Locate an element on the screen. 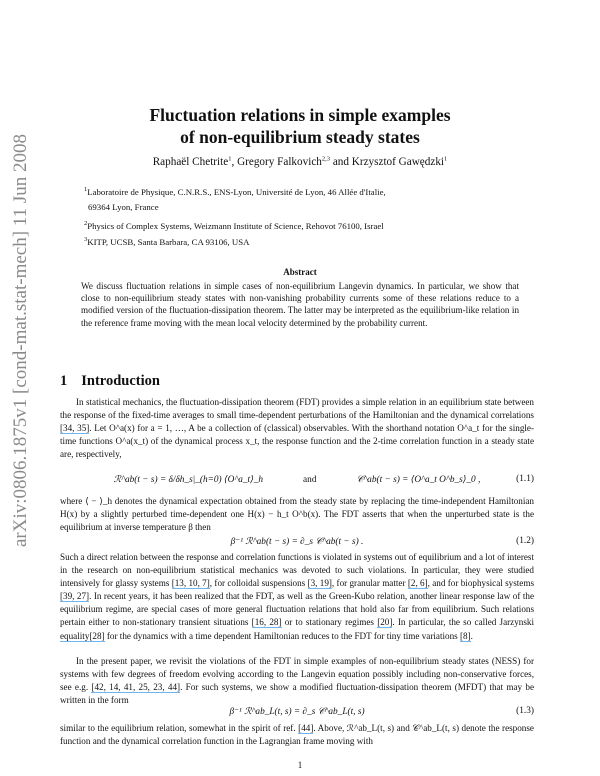 The height and width of the screenshot is (776, 600). citation-link: [8] is located at coordinates (465, 636).